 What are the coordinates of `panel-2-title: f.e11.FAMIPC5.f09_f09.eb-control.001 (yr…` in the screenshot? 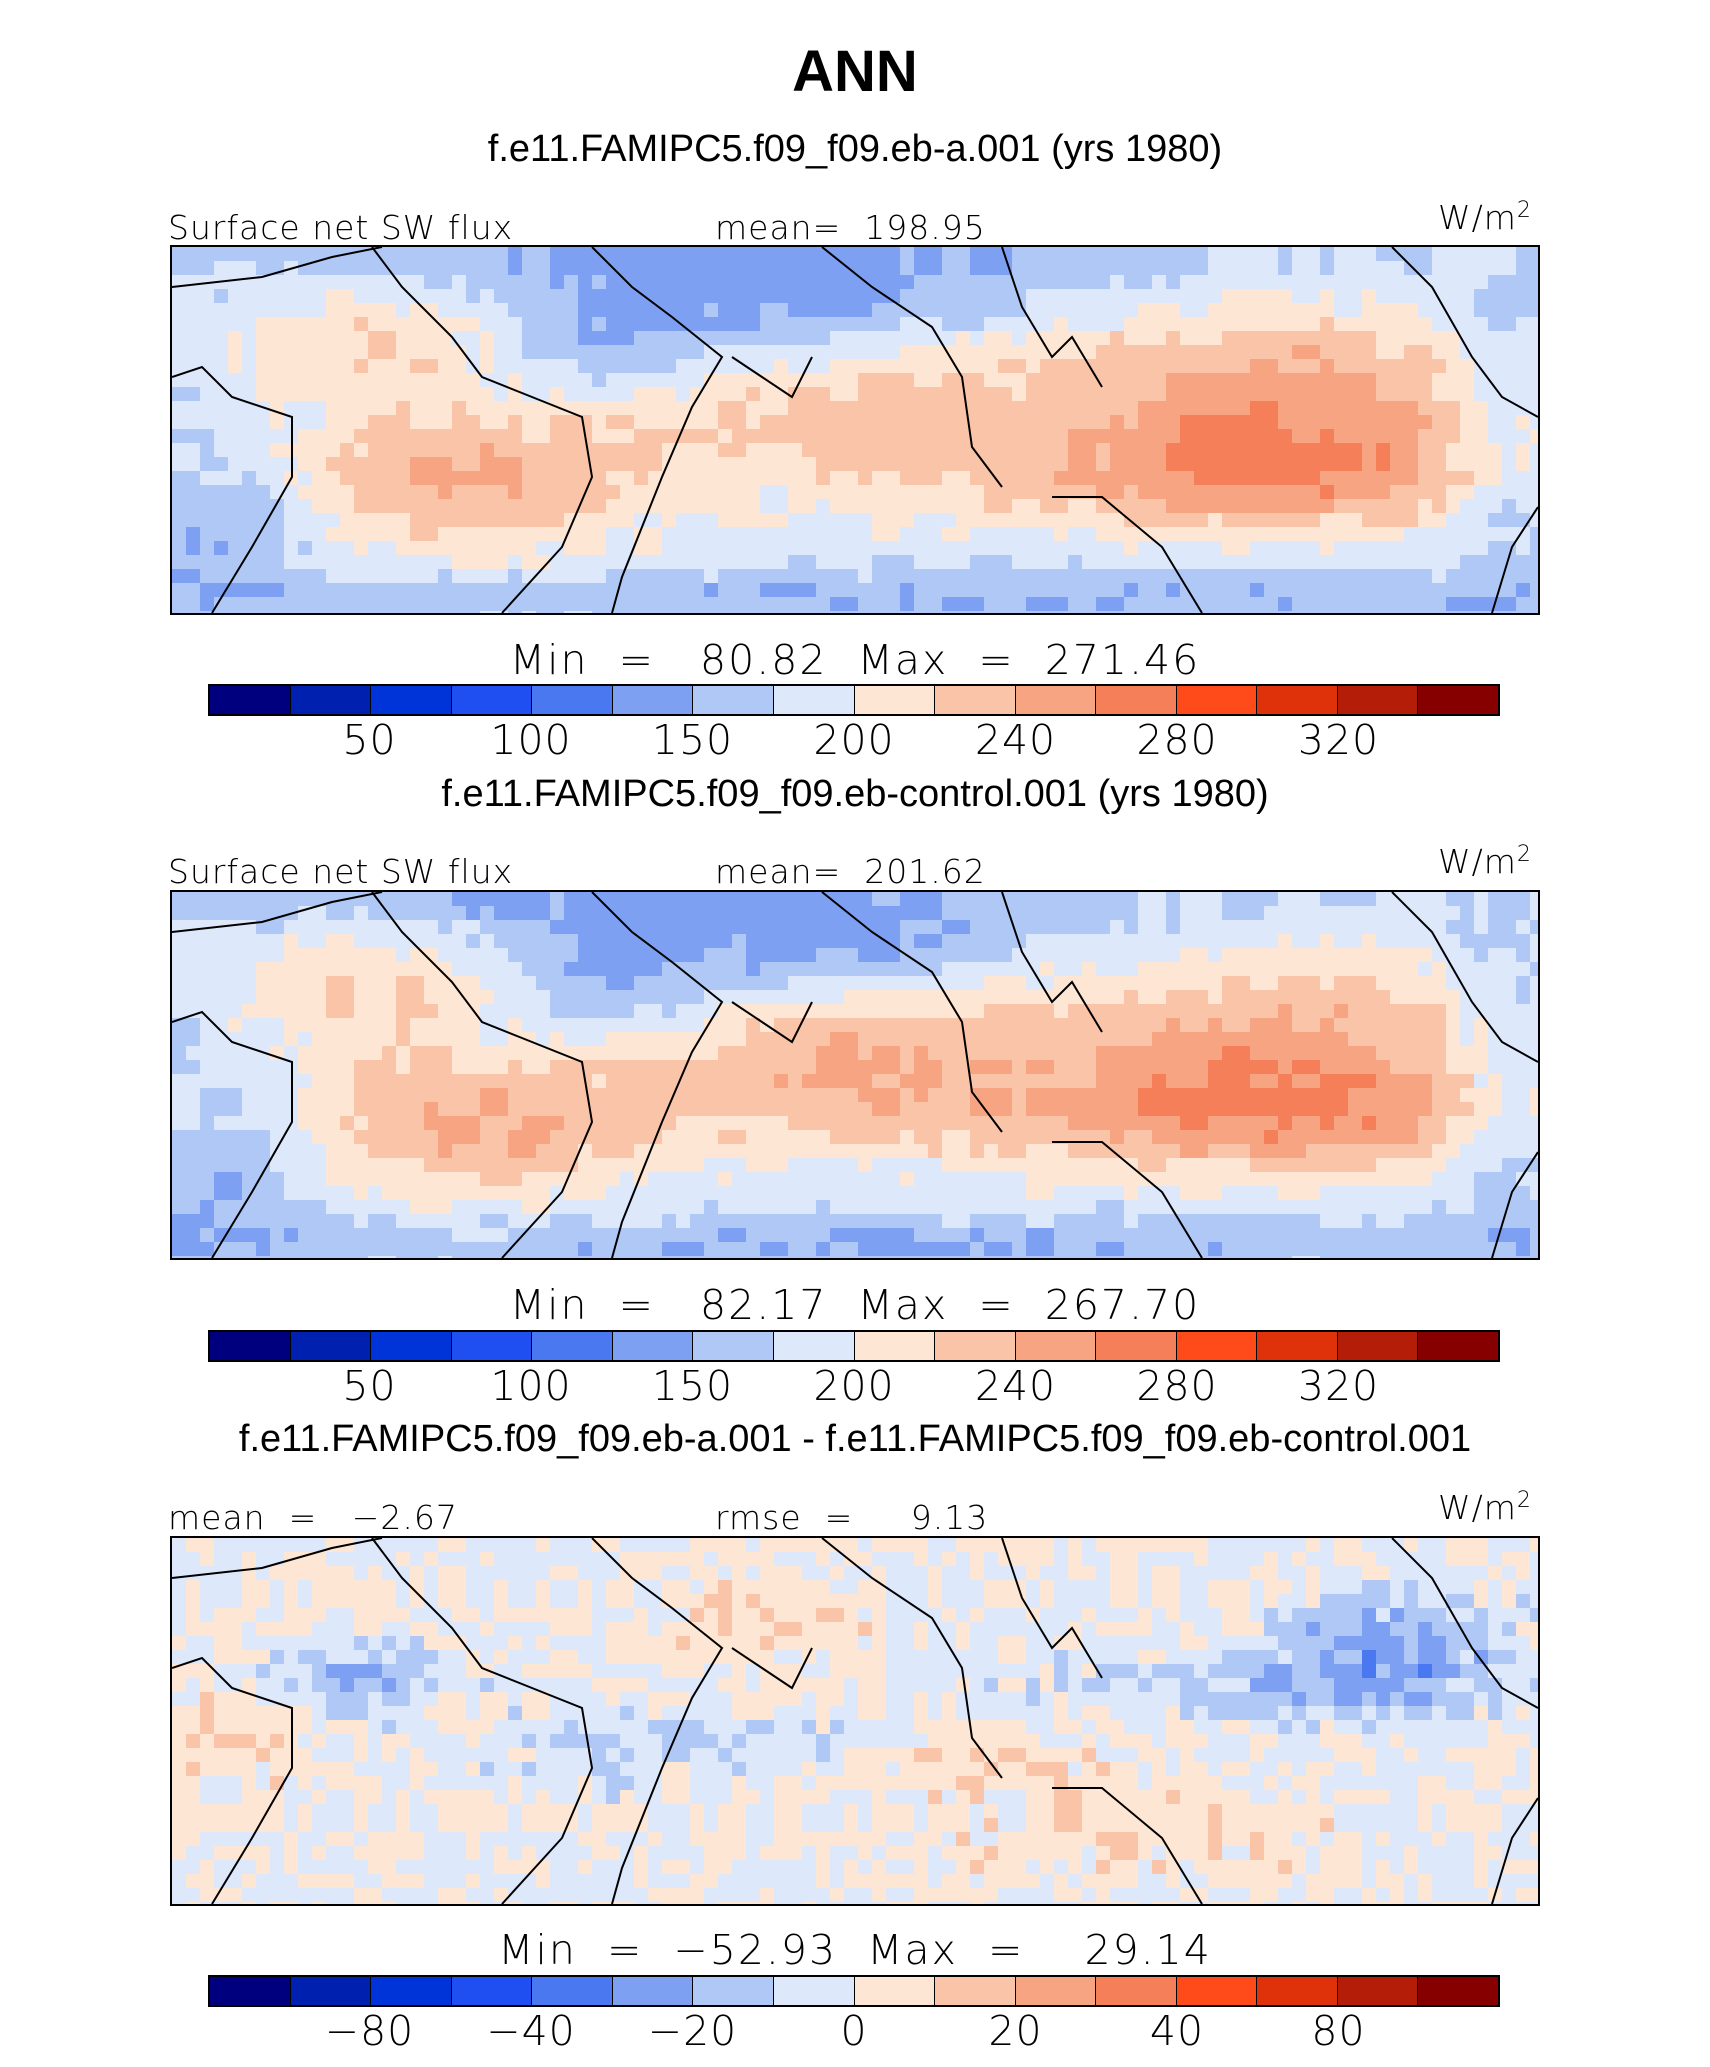 It's located at (855, 794).